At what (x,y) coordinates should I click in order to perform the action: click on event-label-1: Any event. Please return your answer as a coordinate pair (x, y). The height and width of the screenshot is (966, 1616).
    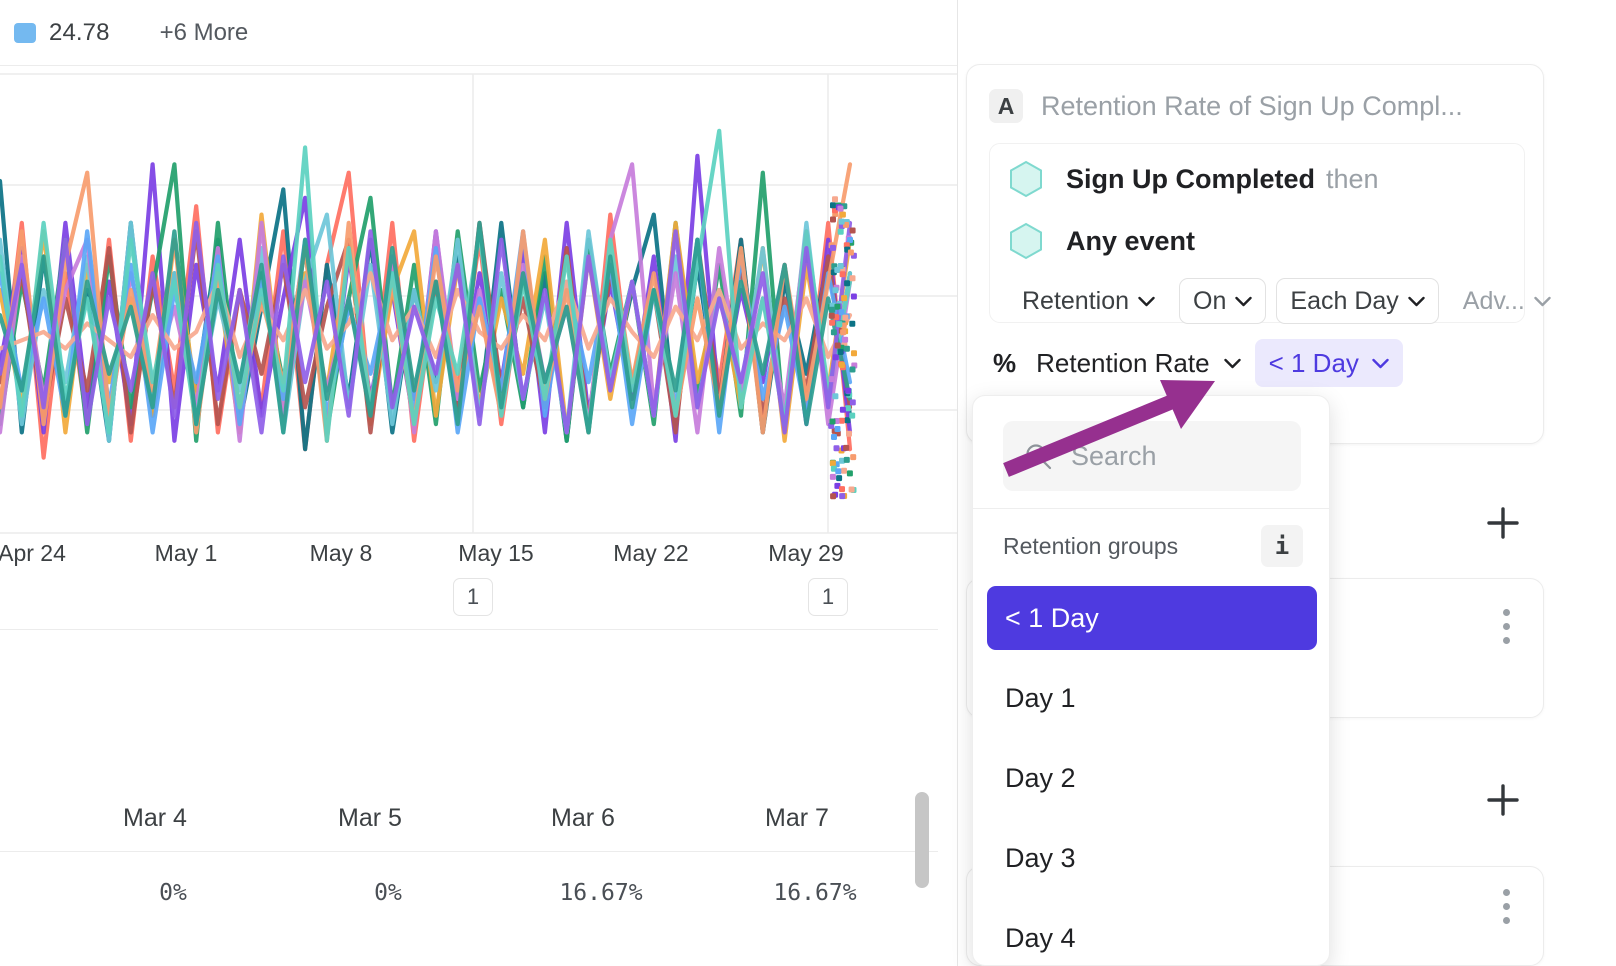
    Looking at the image, I should click on (1130, 241).